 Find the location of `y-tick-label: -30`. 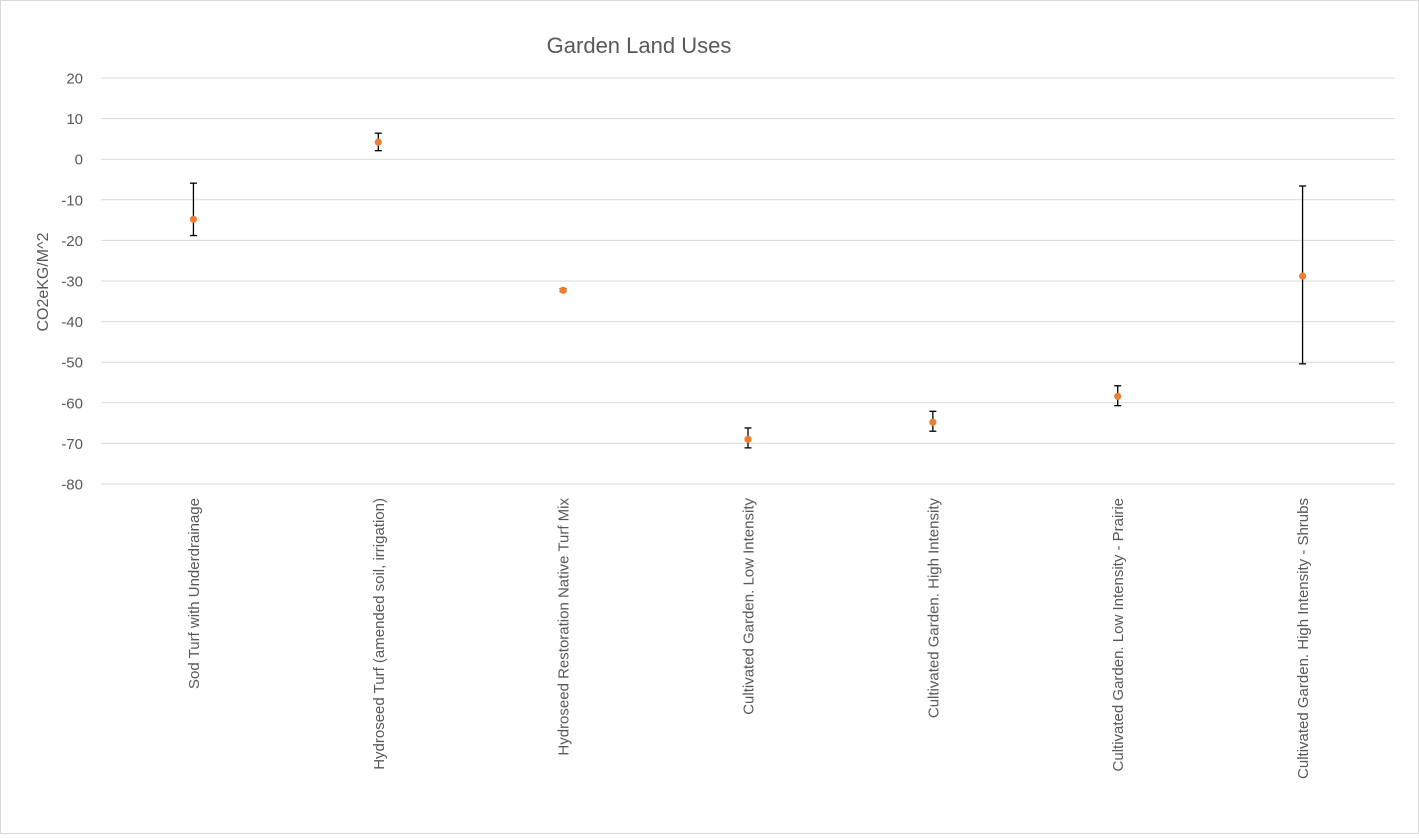

y-tick-label: -30 is located at coordinates (72, 282).